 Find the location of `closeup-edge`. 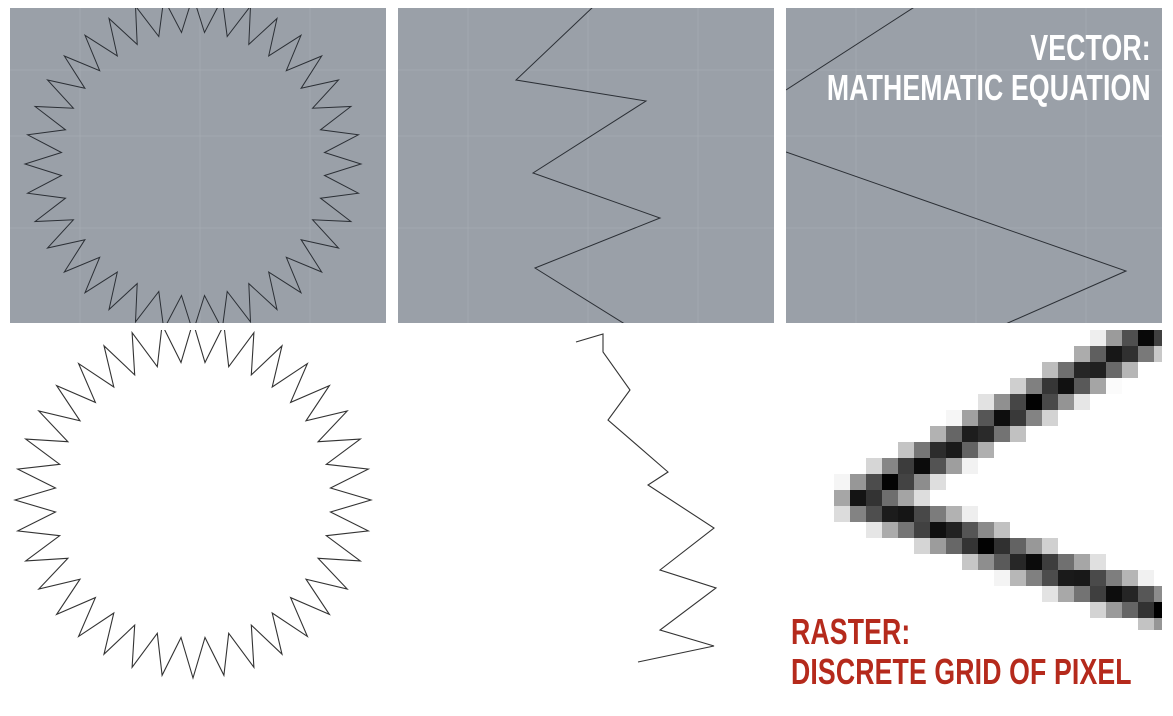

closeup-edge is located at coordinates (850, 49).